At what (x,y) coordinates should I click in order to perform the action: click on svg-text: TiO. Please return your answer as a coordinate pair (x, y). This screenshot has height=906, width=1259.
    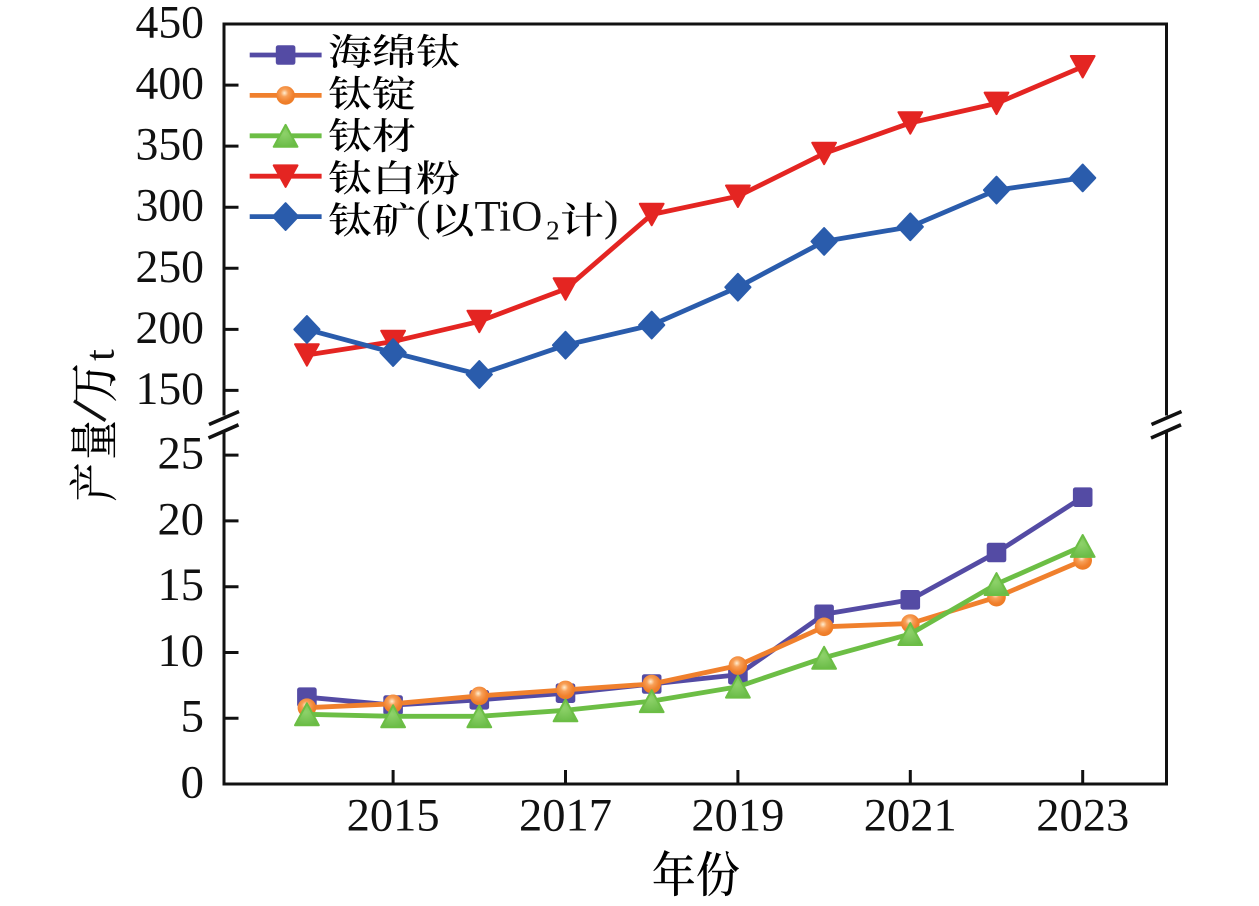
    Looking at the image, I should click on (509, 217).